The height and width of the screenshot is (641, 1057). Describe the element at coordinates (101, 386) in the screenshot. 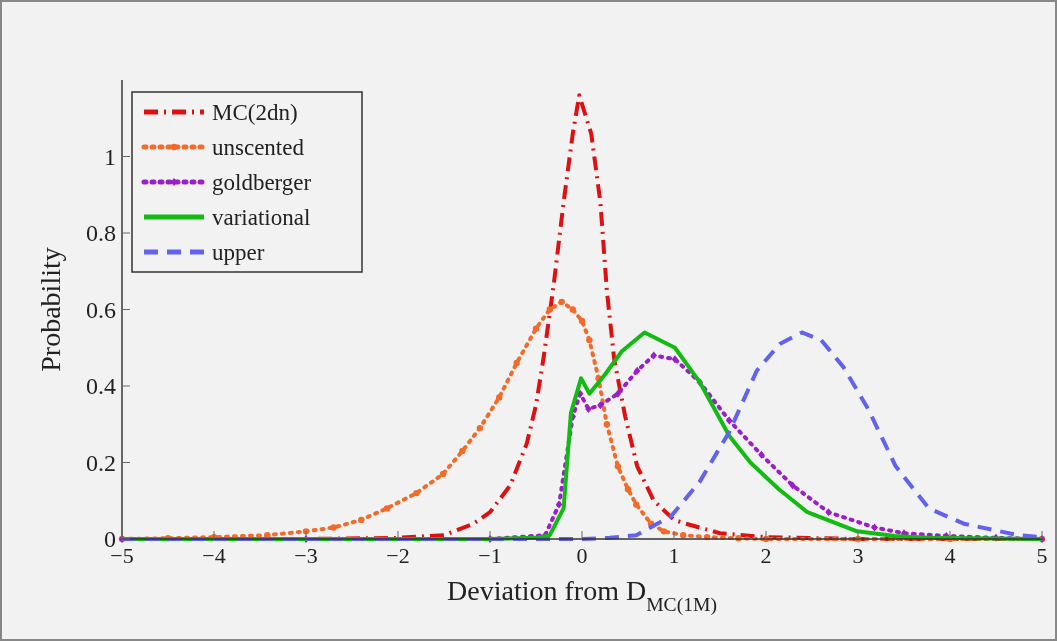

I see `y-tick-label: 0.4` at that location.